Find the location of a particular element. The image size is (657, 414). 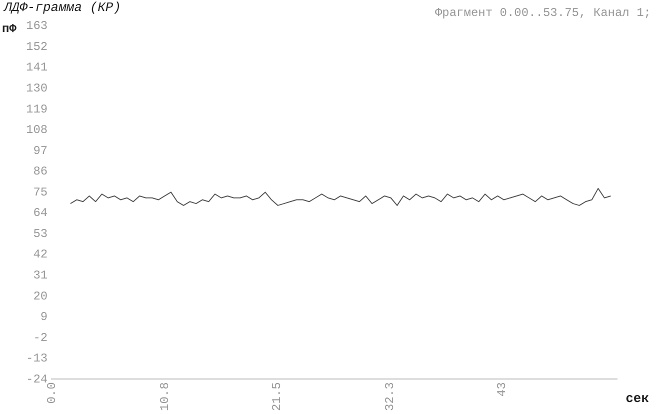

x-axis-title: сек is located at coordinates (637, 398).